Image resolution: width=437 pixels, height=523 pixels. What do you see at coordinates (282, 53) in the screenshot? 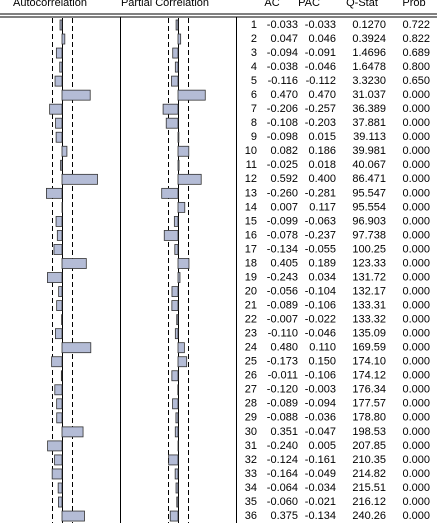
I see `ac-value: -0.094` at bounding box center [282, 53].